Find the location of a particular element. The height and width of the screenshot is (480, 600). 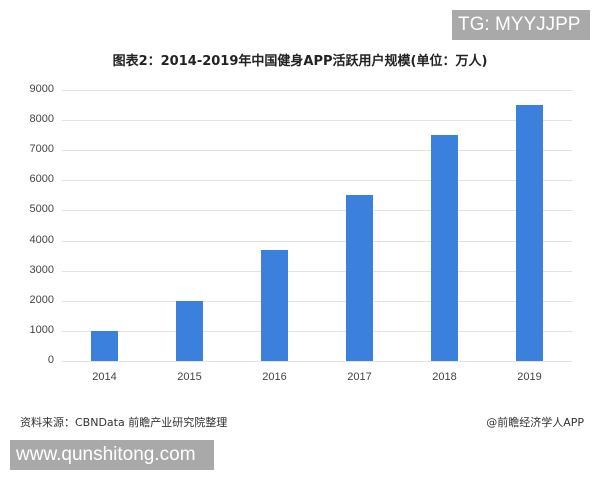

chart-title: 图表2：2014-2019年中国健身APP活跃用户规模(单位：万人) is located at coordinates (300, 61).